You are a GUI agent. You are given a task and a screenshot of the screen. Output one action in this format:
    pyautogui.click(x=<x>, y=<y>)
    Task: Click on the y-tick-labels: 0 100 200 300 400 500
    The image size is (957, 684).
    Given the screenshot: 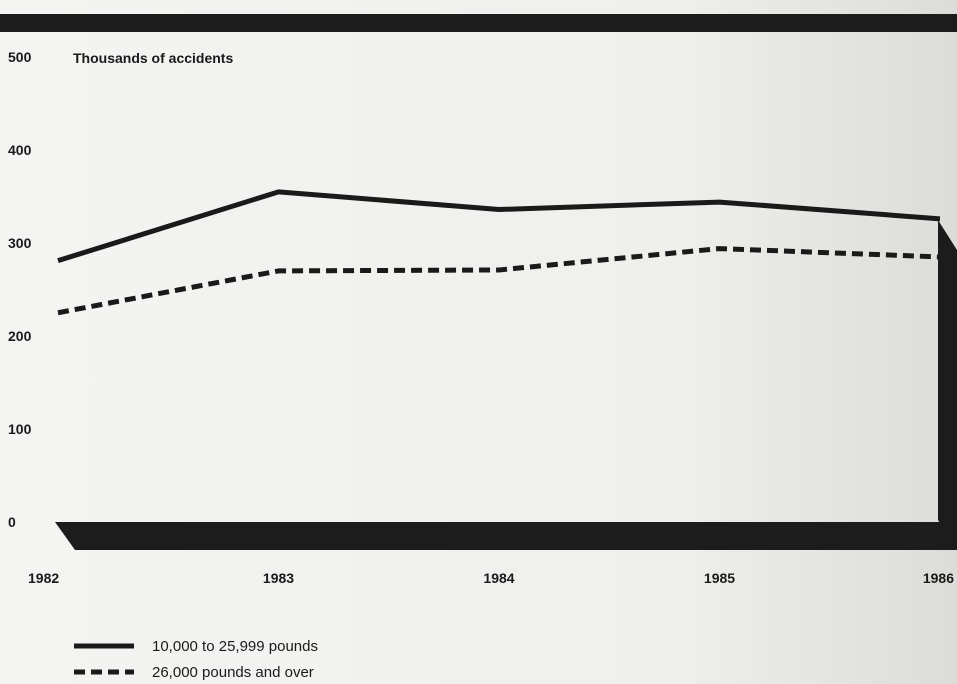 What is the action you would take?
    pyautogui.click(x=20, y=289)
    